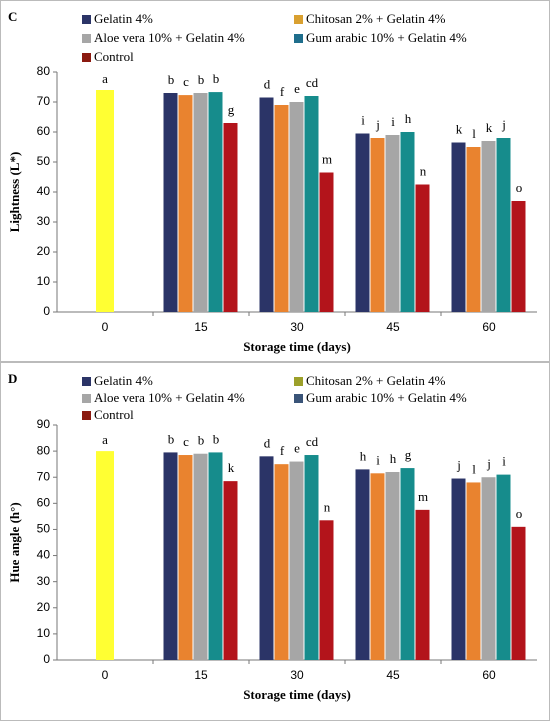 The image size is (550, 721). I want to click on y-tick-label: 90, so click(44, 424).